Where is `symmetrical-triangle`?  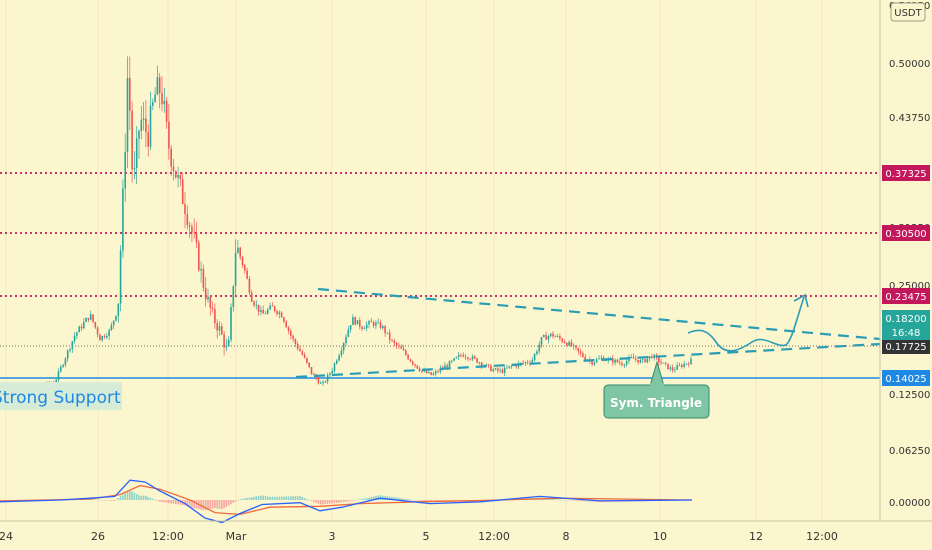 symmetrical-triangle is located at coordinates (588, 333).